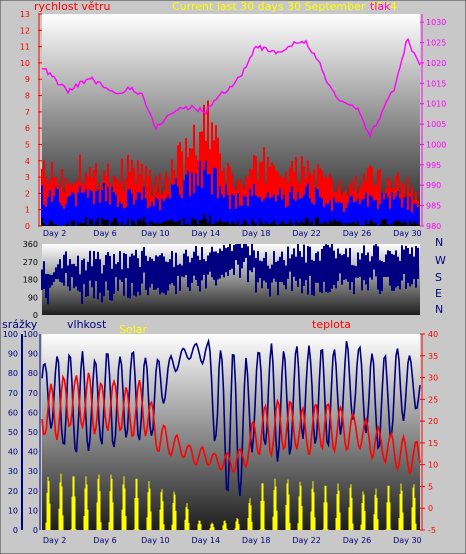  Describe the element at coordinates (33, 373) in the screenshot. I see `humidity-tick-label: 80` at that location.